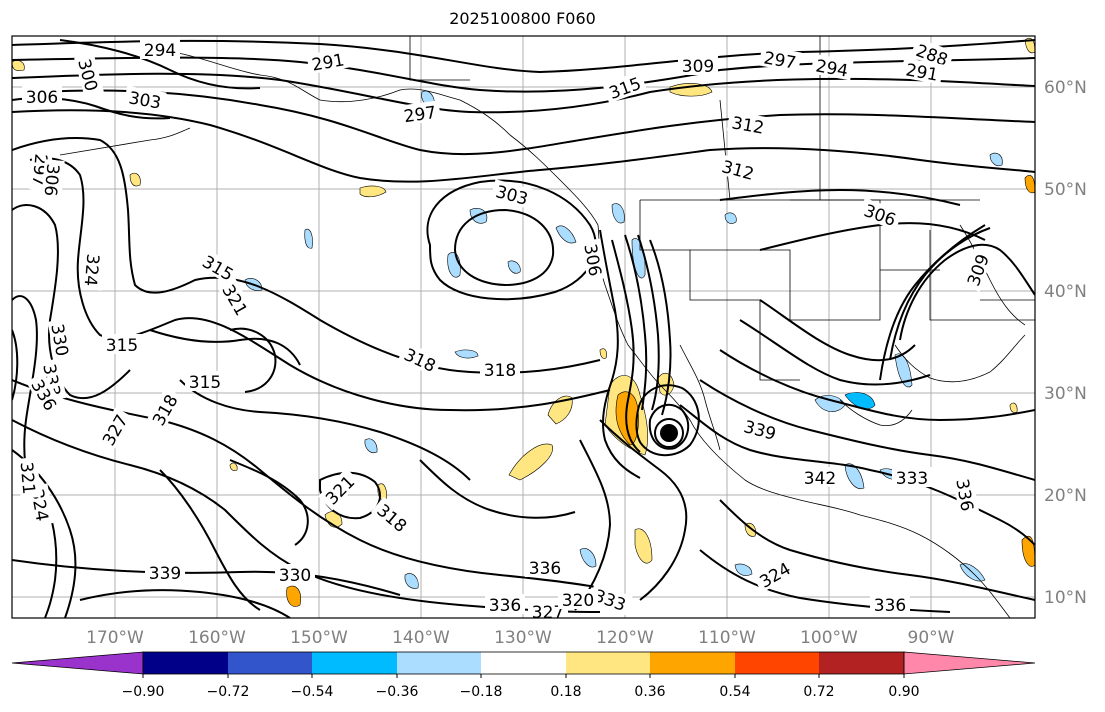 This screenshot has height=712, width=1105. What do you see at coordinates (421, 638) in the screenshot?
I see `lon-tick-label: 140°W` at bounding box center [421, 638].